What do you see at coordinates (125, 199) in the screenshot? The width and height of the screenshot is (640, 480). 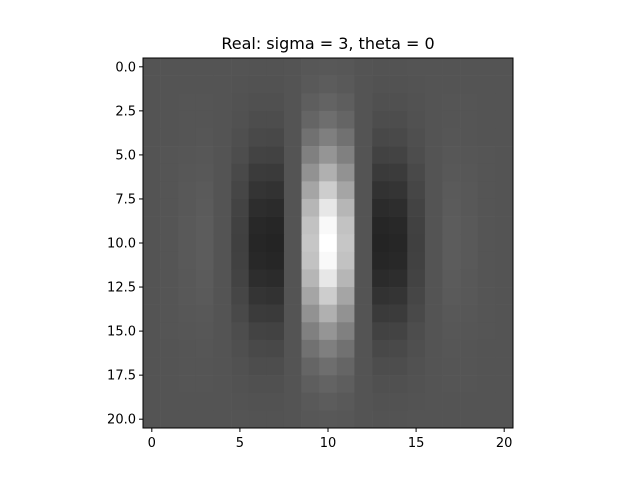 I see `y-tick-label: 7.5` at bounding box center [125, 199].